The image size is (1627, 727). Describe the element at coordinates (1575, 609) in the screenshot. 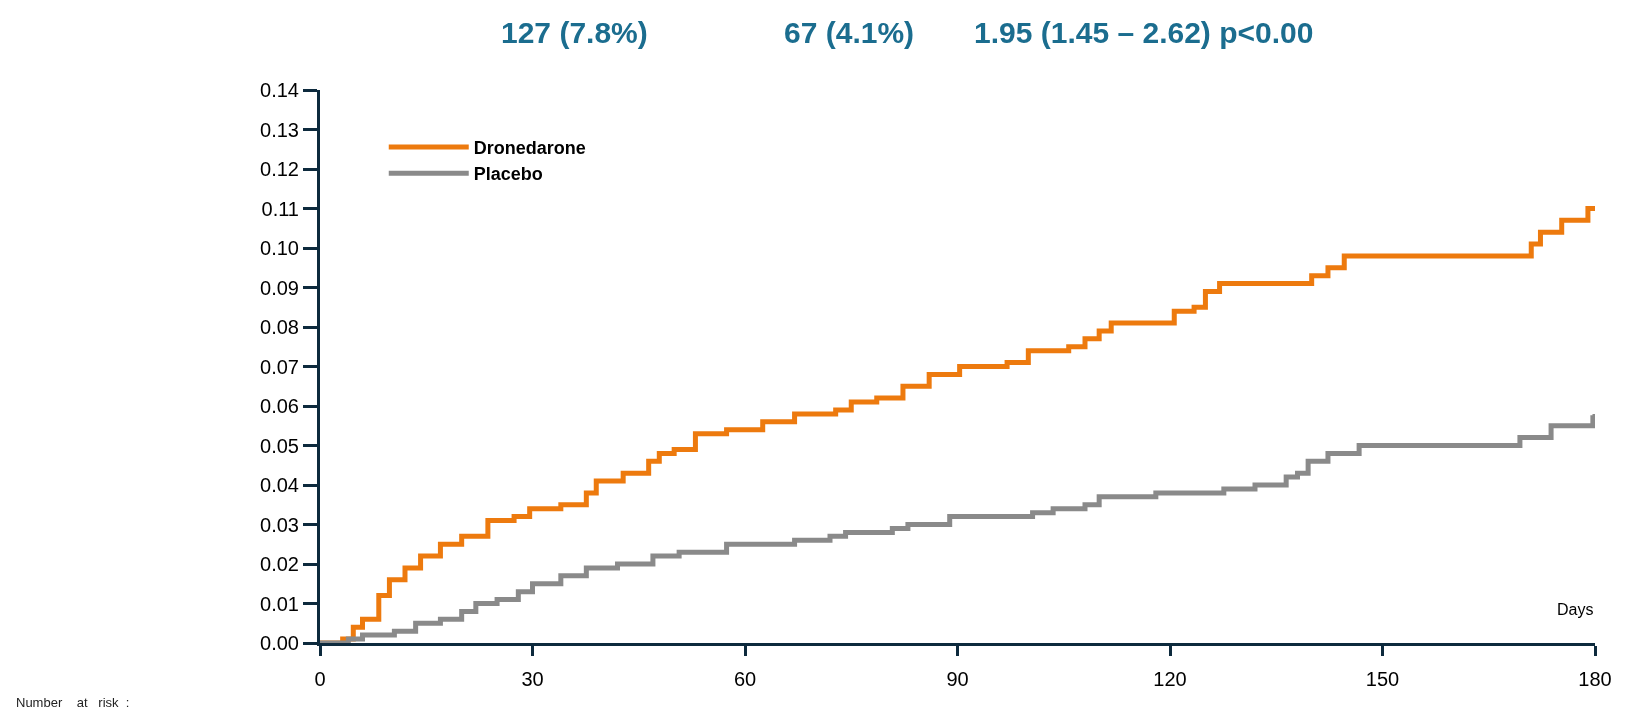

I see `x-axis-title: Days` at that location.